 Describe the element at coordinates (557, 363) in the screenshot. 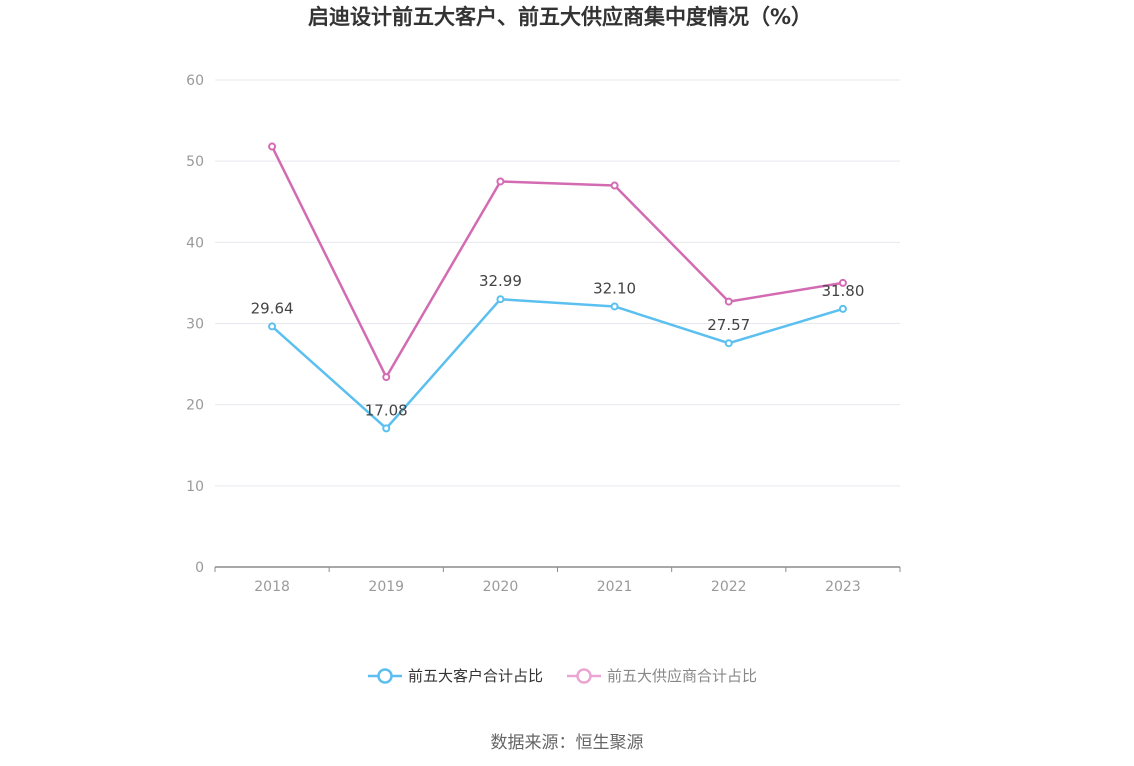

I see `series-line` at that location.